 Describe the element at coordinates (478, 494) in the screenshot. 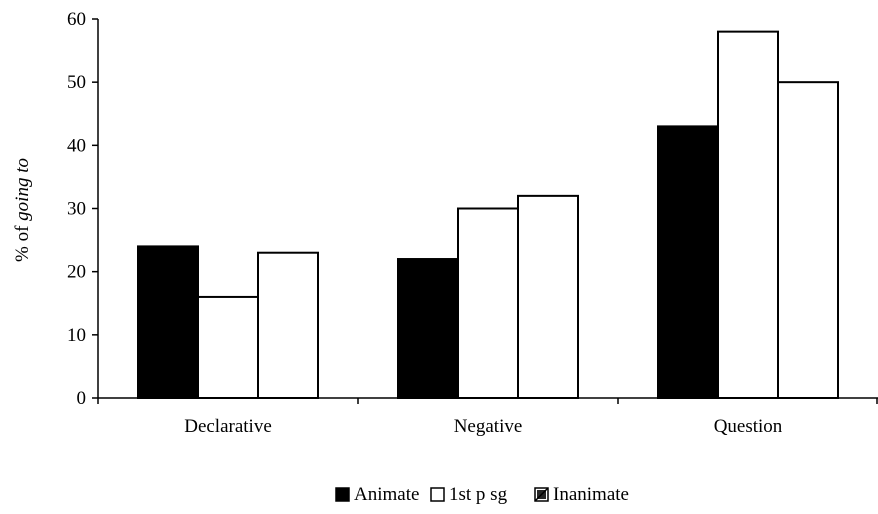

I see `legend-label-1st-p-sg: 1st p sg` at that location.